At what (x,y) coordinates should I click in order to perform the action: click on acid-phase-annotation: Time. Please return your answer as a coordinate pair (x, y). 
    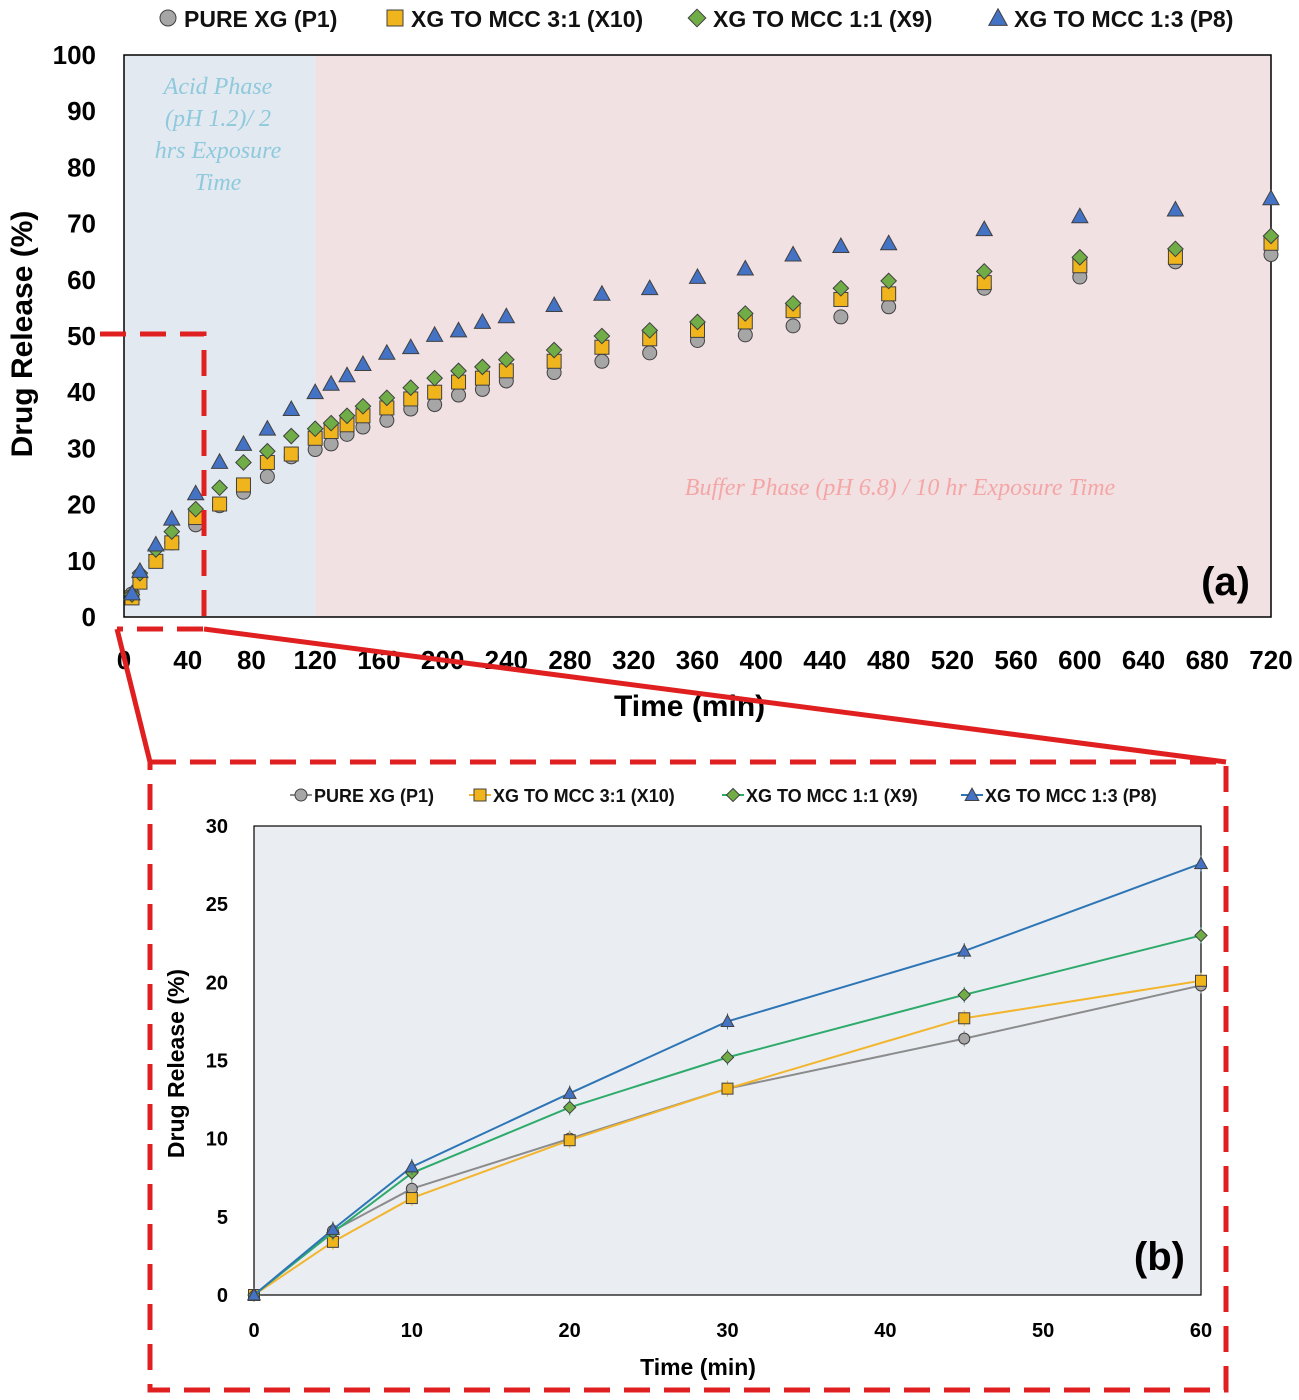
    Looking at the image, I should click on (218, 183).